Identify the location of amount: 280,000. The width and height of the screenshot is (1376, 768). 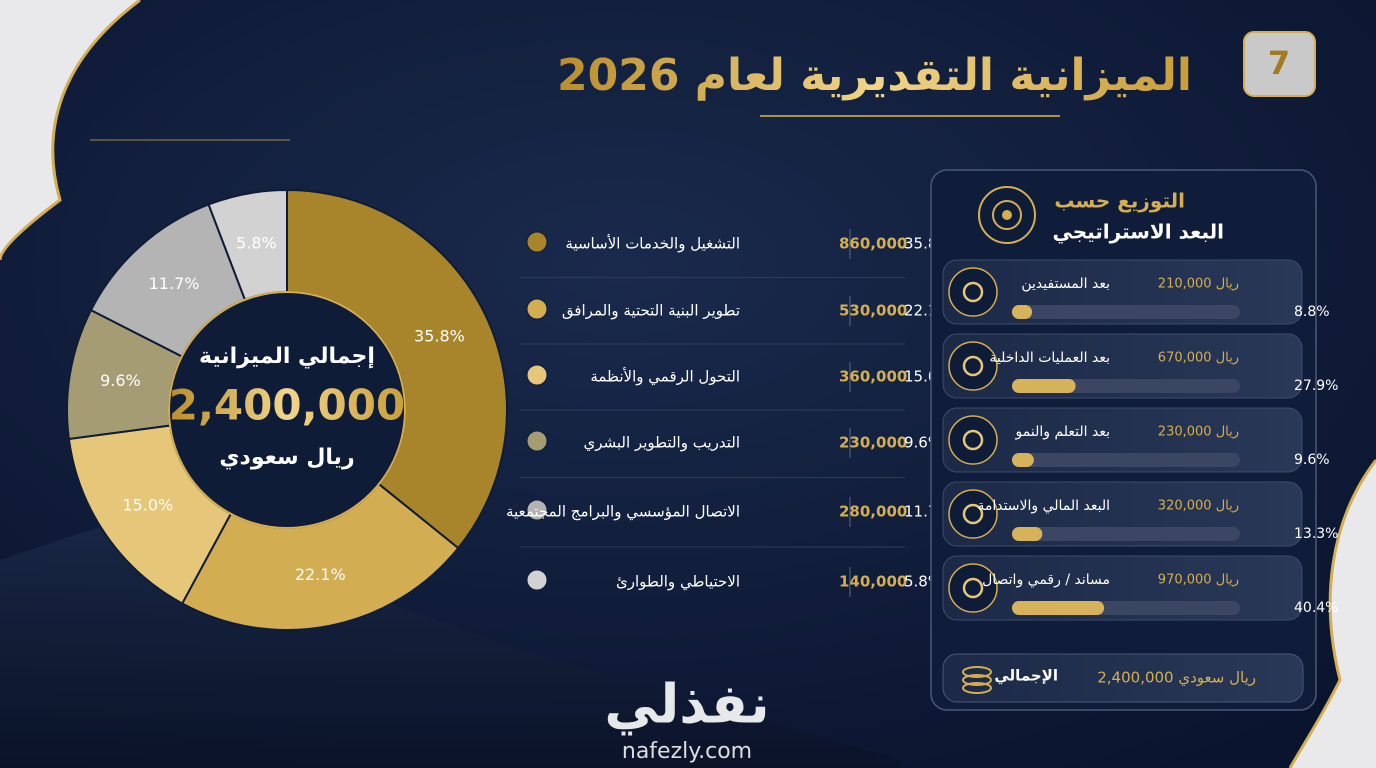
(873, 512).